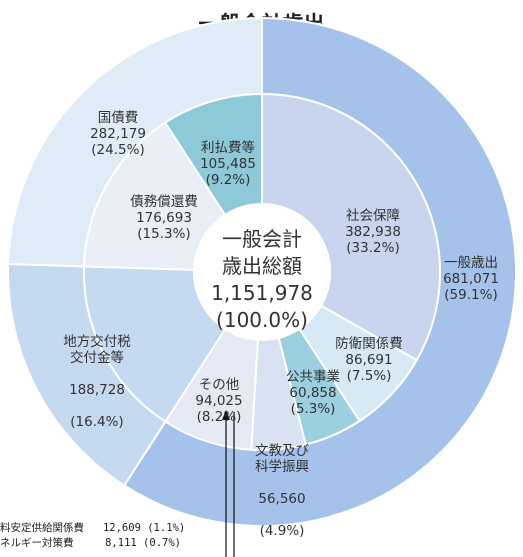  What do you see at coordinates (373, 248) in the screenshot?
I see `label-pct: (33.2%)` at bounding box center [373, 248].